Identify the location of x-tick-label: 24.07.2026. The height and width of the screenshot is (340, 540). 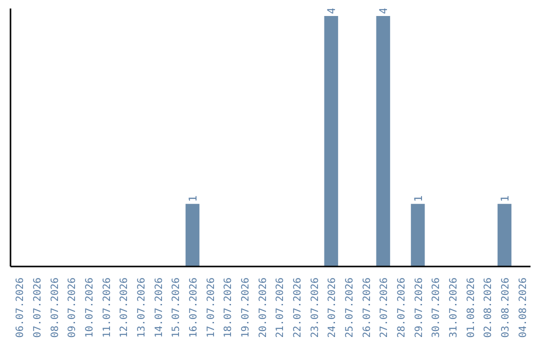
(332, 307).